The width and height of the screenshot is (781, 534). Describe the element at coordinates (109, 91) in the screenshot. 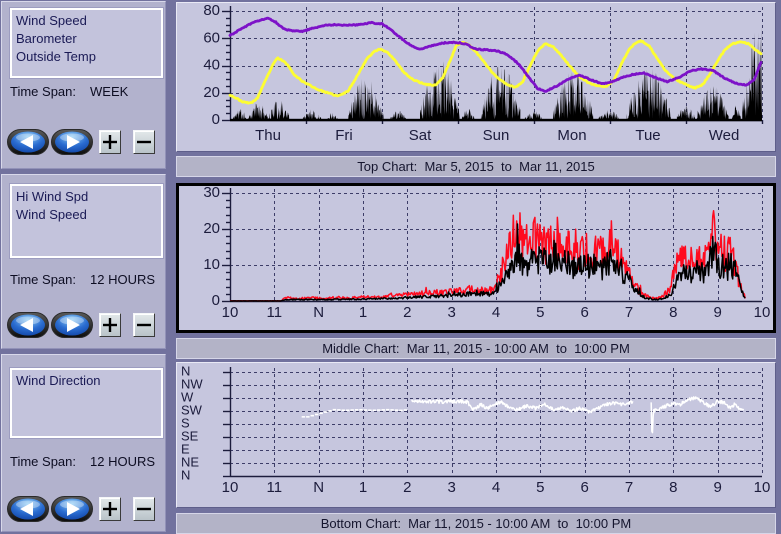

I see `timespan-value: WEEK` at that location.